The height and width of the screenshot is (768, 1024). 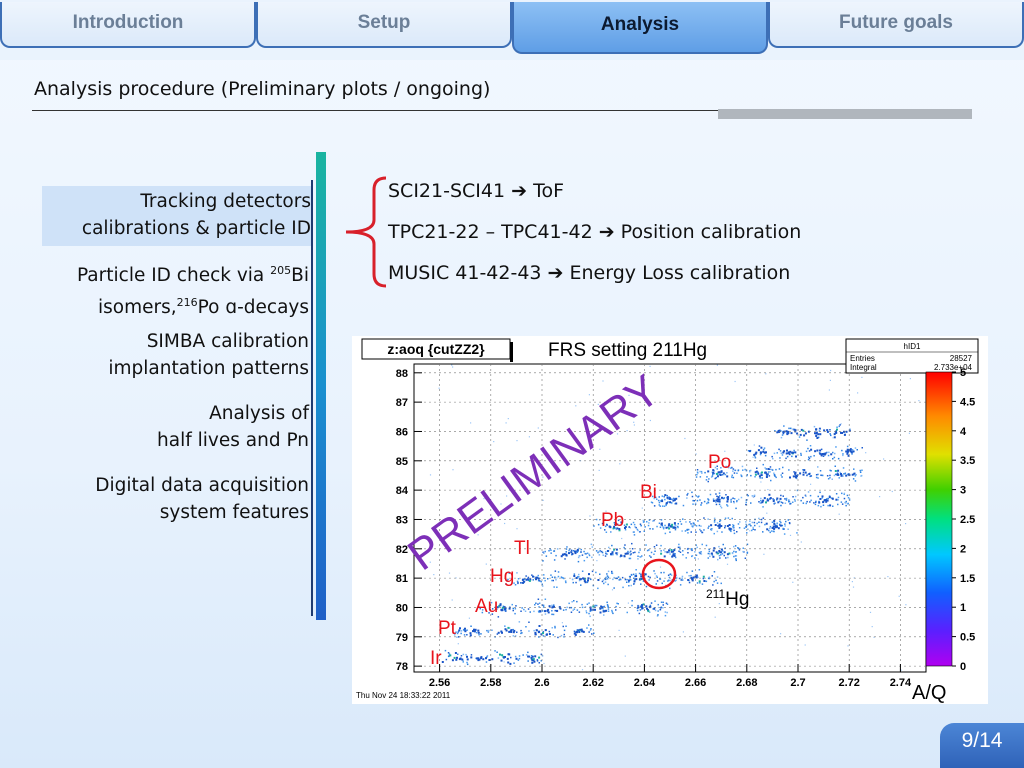 I want to click on sidebar-item-simba: SIMBA calibration implantation patterns, so click(x=208, y=355).